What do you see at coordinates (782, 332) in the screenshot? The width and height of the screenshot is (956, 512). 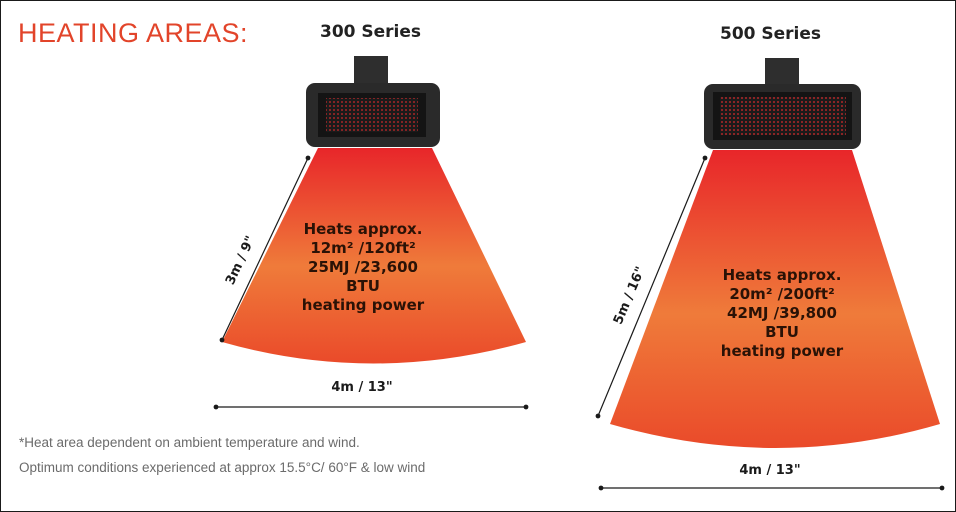 I see `heat-500-line-4: BTU` at bounding box center [782, 332].